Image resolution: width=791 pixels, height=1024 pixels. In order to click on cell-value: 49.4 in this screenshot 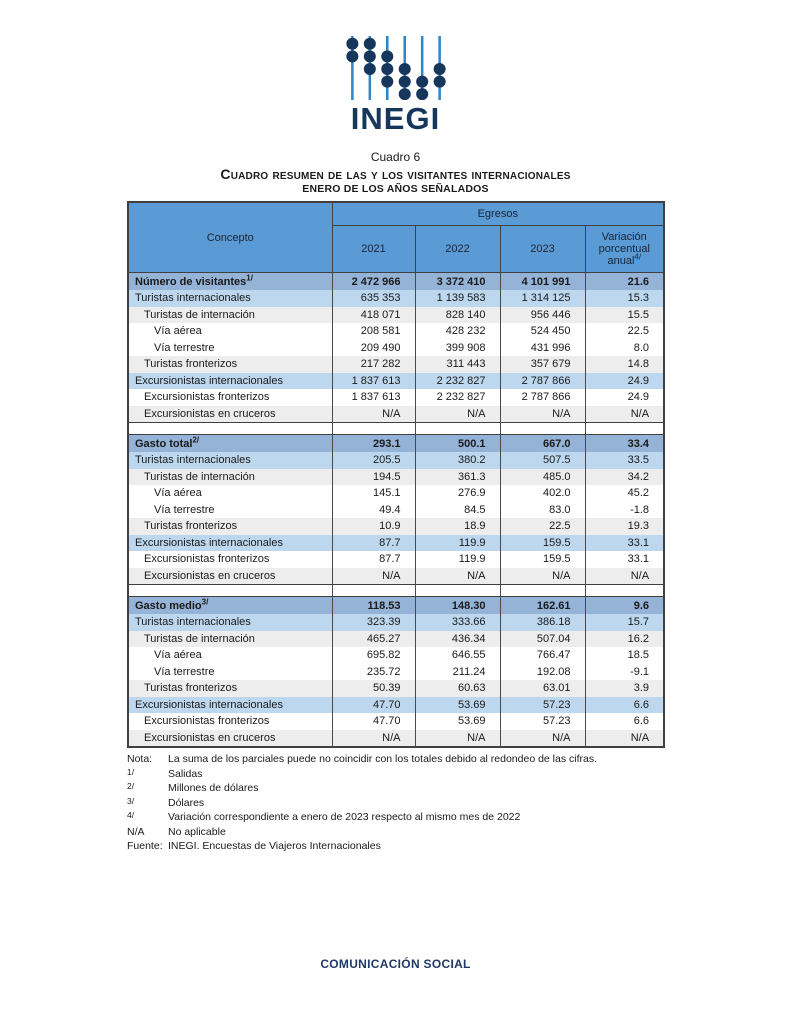, I will do `click(373, 509)`.